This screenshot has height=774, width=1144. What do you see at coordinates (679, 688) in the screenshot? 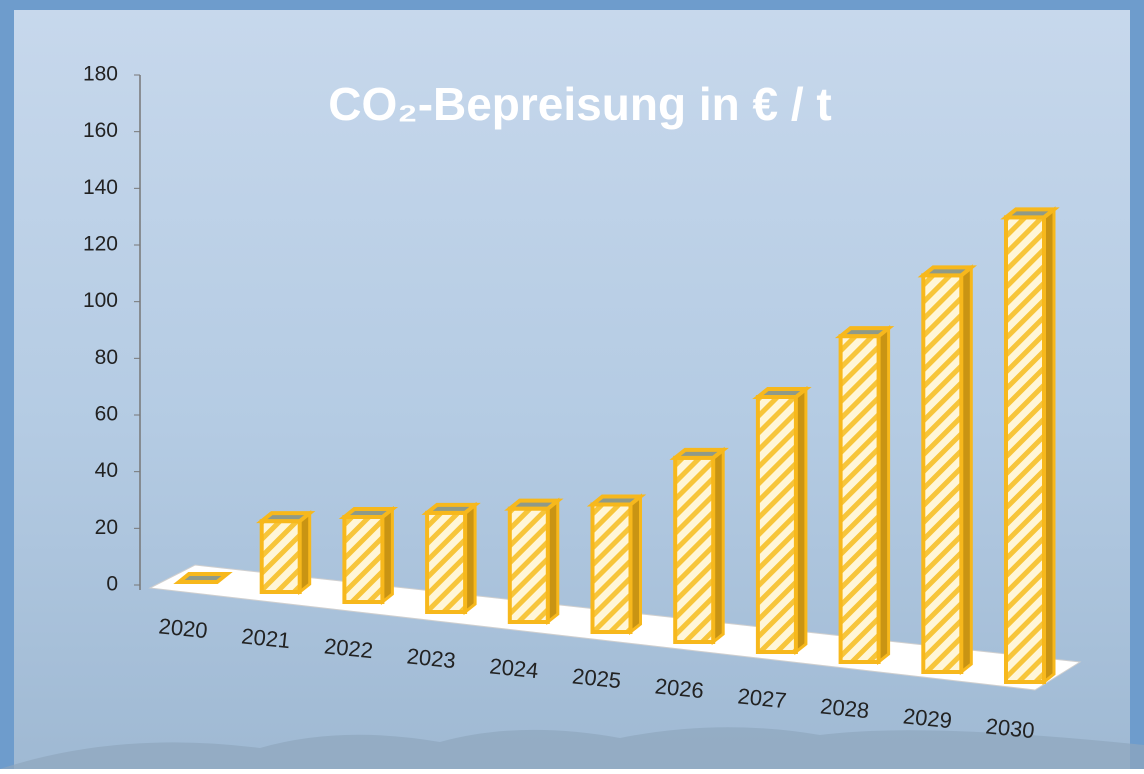
I see `x-tick-label: 2026` at bounding box center [679, 688].